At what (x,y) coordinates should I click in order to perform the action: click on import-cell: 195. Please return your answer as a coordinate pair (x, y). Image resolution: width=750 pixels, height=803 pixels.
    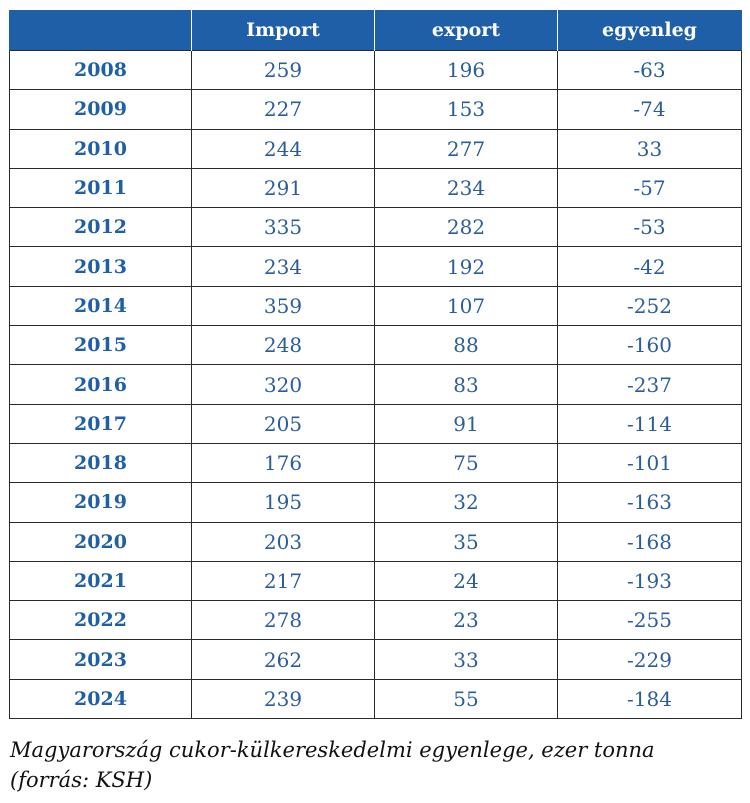
    Looking at the image, I should click on (283, 502).